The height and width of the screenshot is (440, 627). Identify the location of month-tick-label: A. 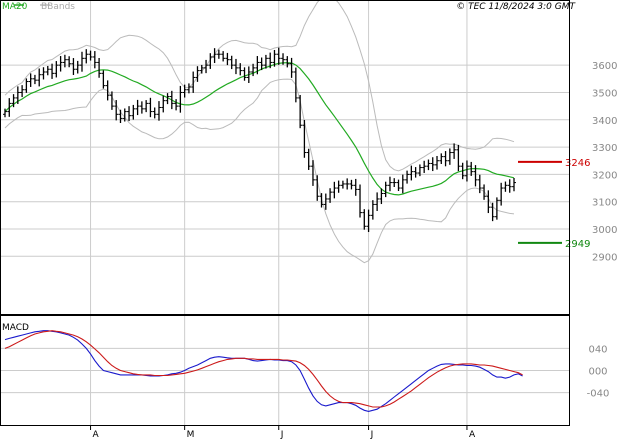
(472, 435).